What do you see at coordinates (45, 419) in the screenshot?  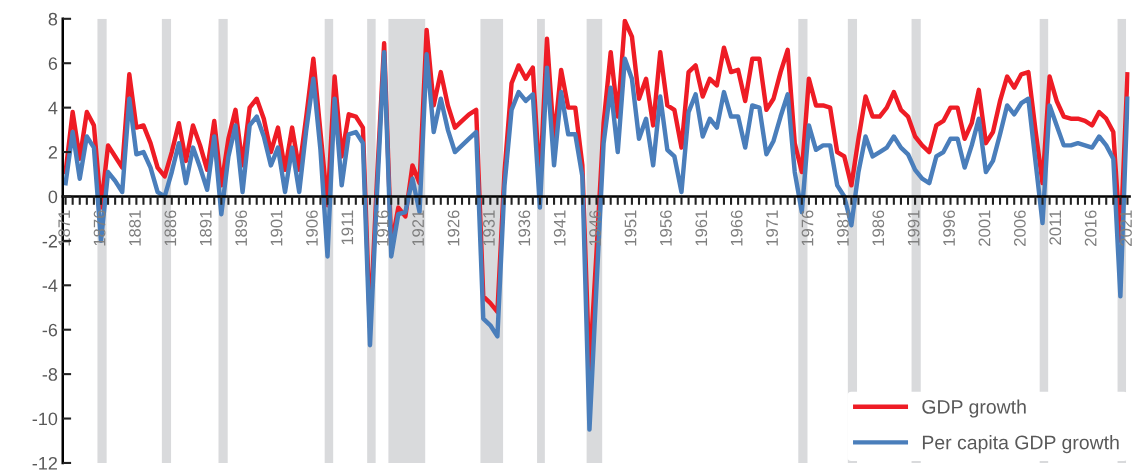 I see `y-tick-label: -10` at bounding box center [45, 419].